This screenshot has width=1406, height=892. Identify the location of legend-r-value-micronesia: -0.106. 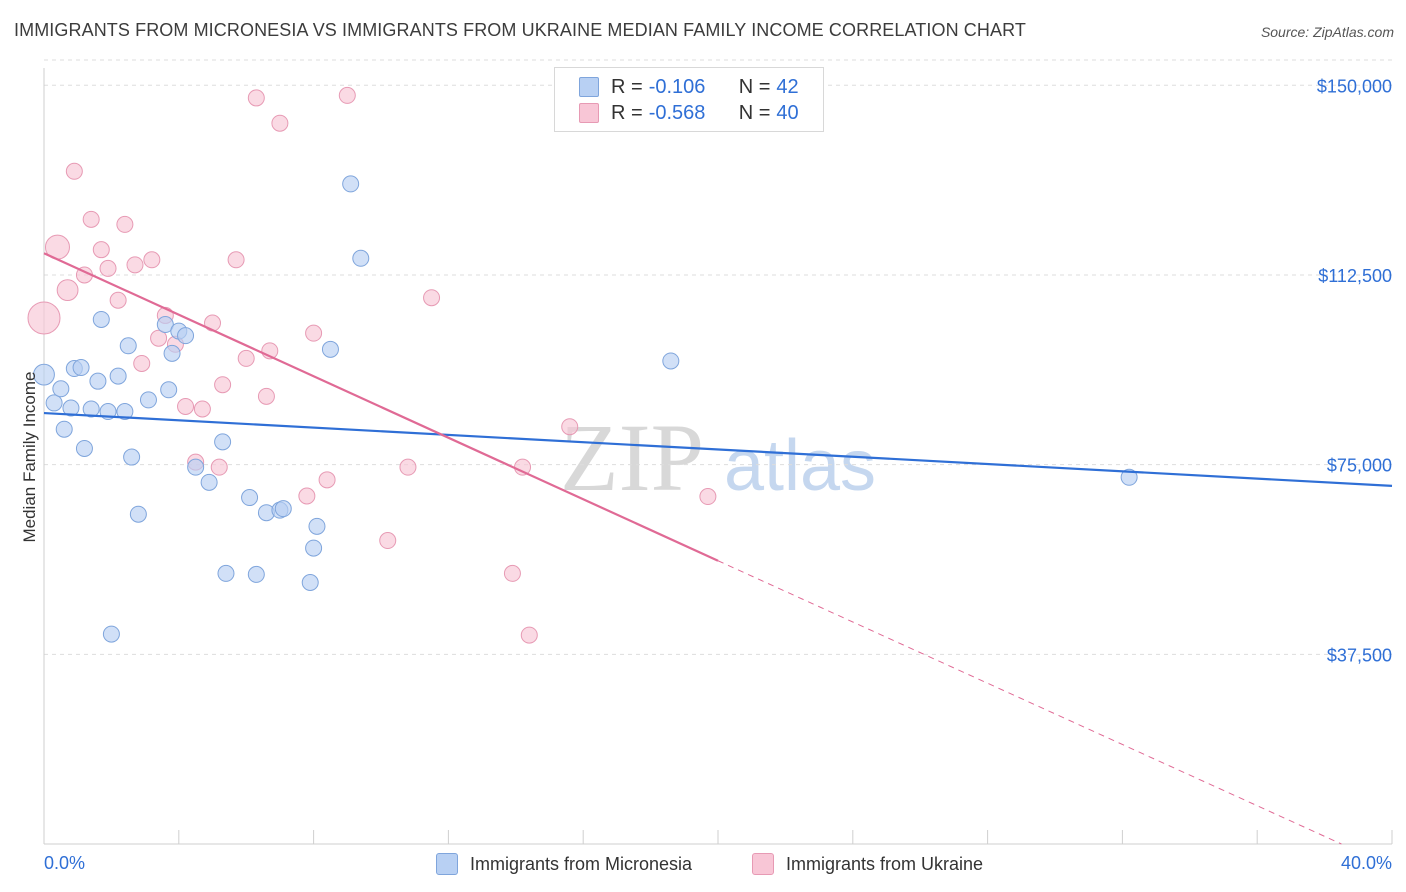
(677, 86).